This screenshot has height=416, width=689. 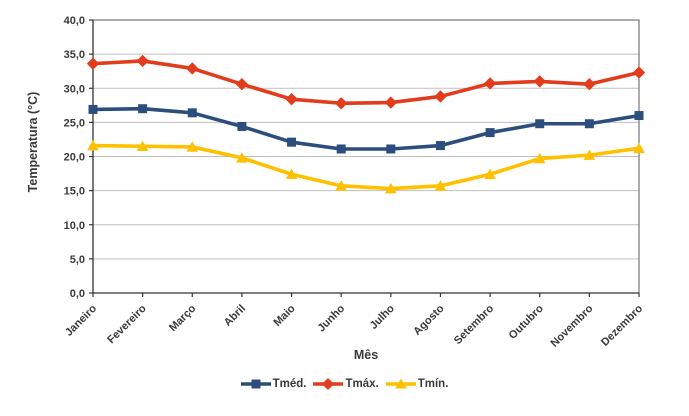 What do you see at coordinates (331, 318) in the screenshot?
I see `x-tick-label: Junho` at bounding box center [331, 318].